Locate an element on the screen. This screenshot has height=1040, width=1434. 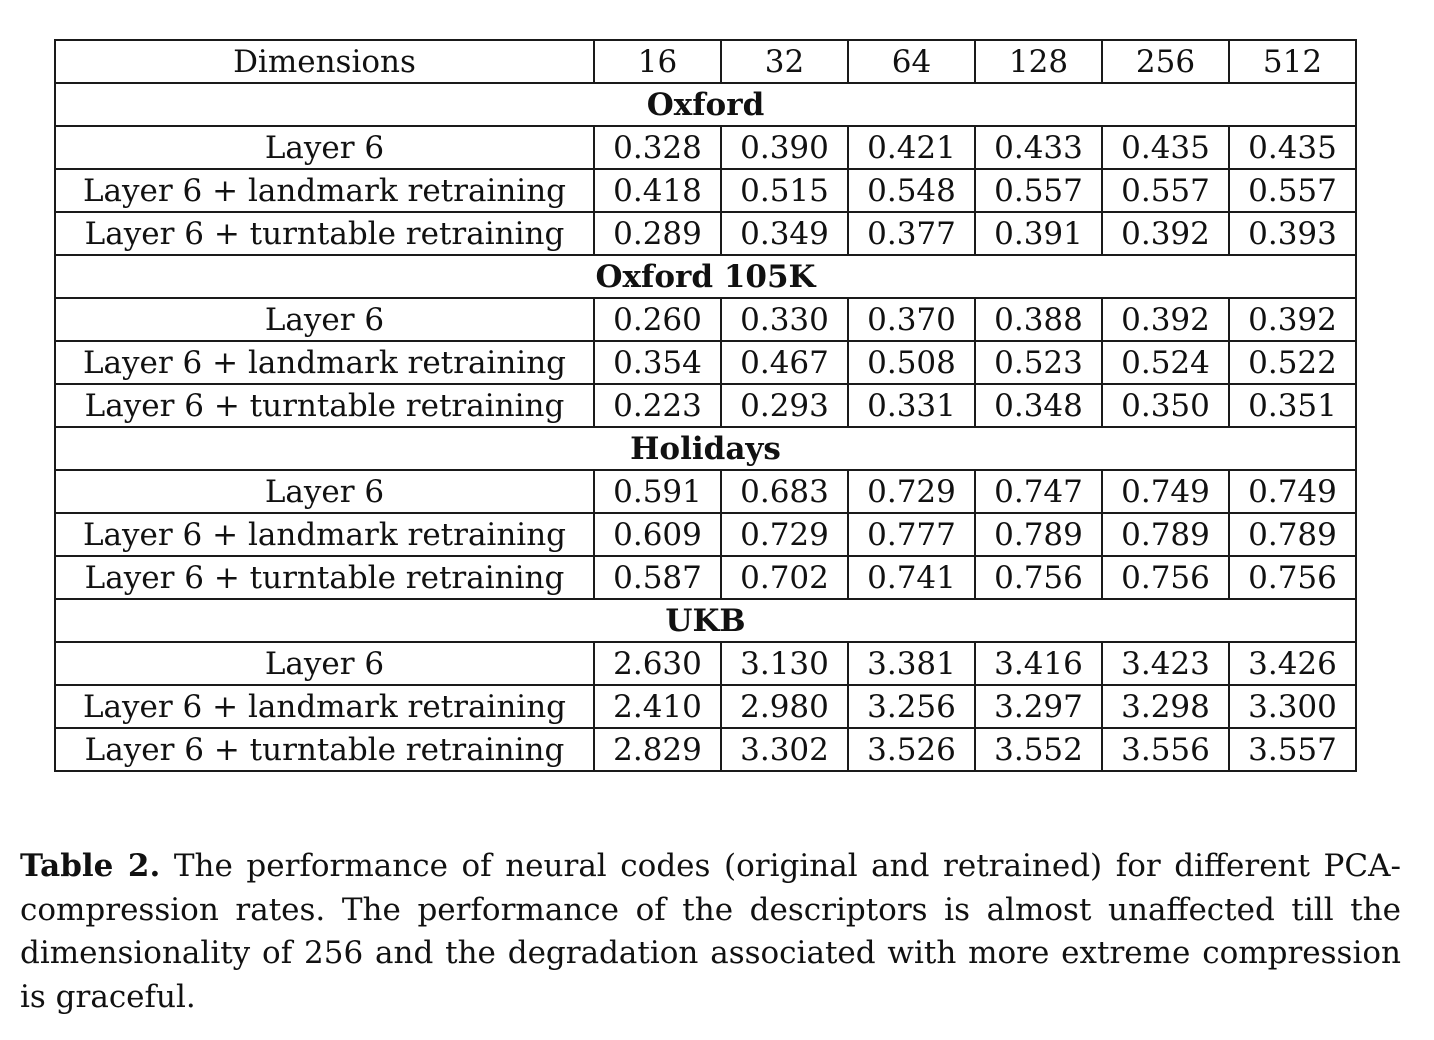
value-cell: 3.302 is located at coordinates (784, 749).